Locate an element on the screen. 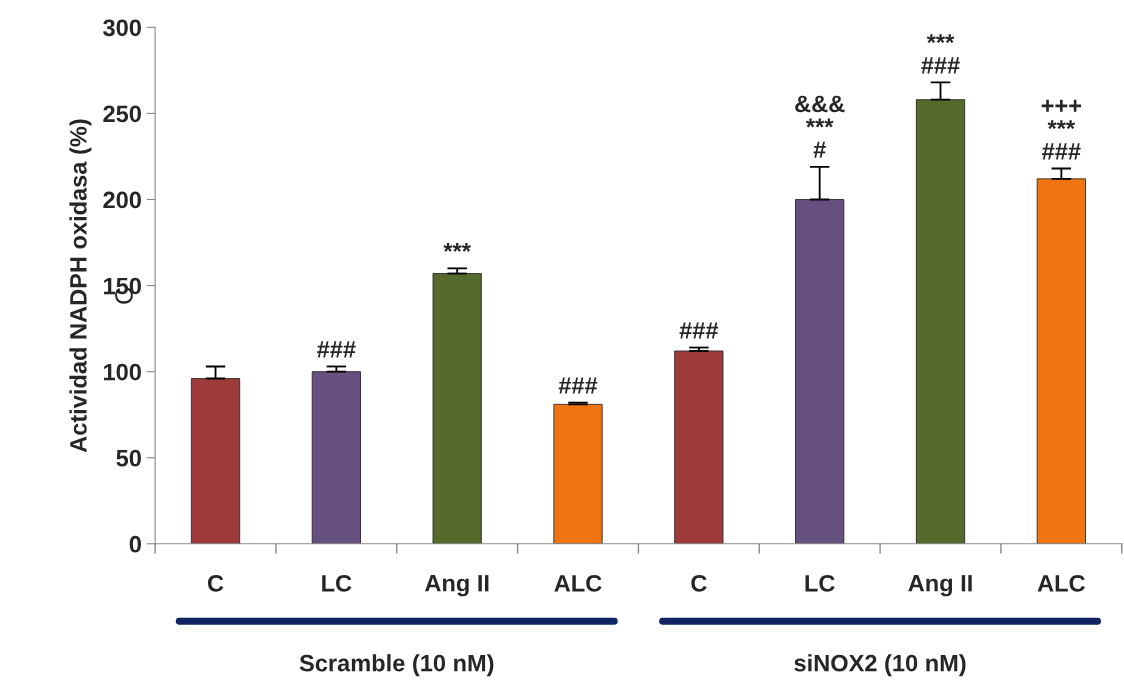  y-tick-label: 200 is located at coordinates (122, 200).